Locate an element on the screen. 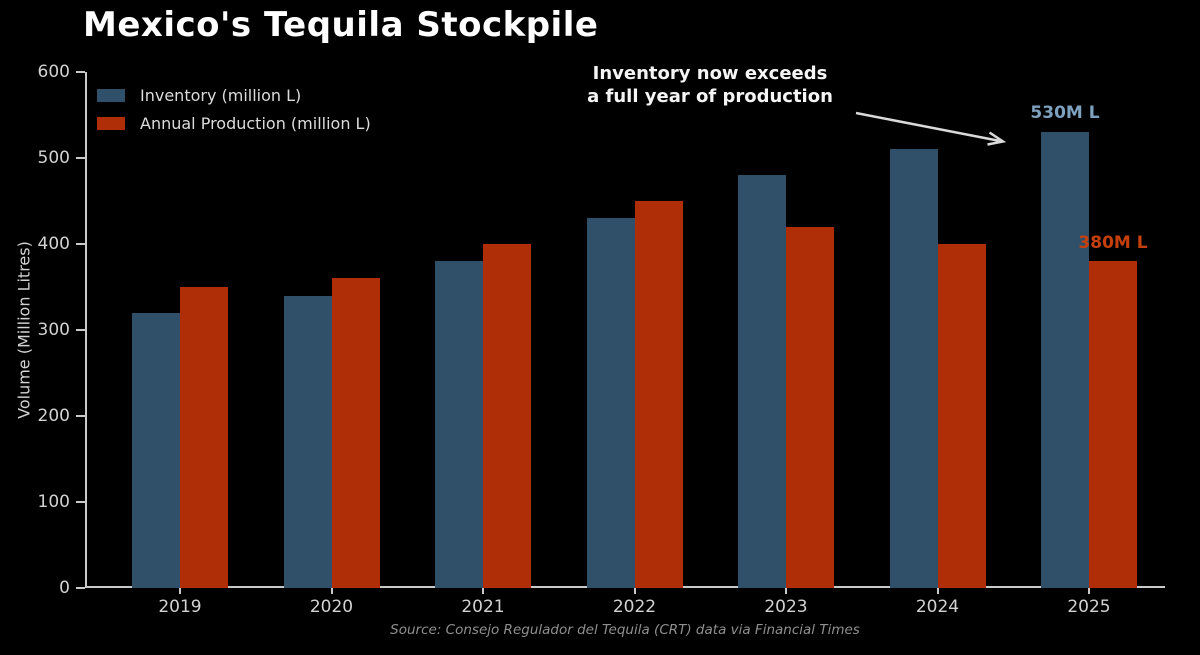  y-tick-label-0: 0 is located at coordinates (64, 588).